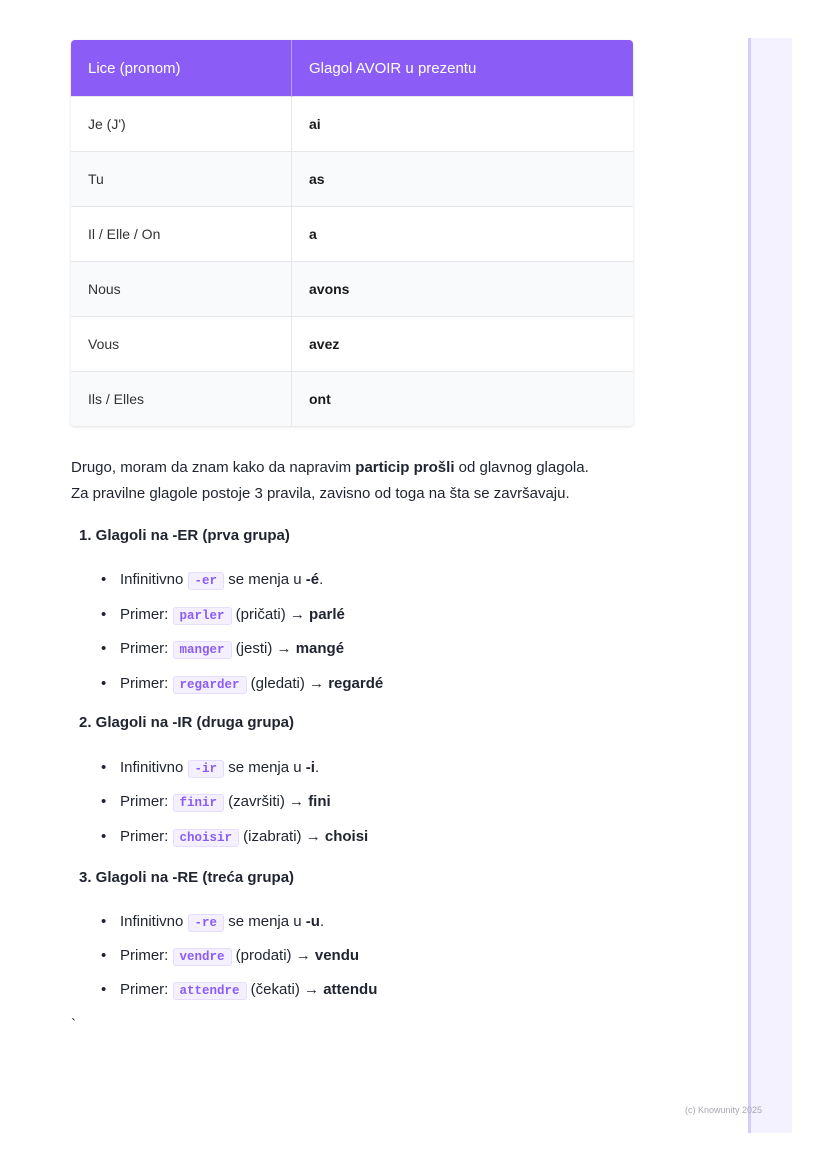 The image size is (828, 1171). Describe the element at coordinates (462, 398) in the screenshot. I see `verb-cell: ont` at that location.